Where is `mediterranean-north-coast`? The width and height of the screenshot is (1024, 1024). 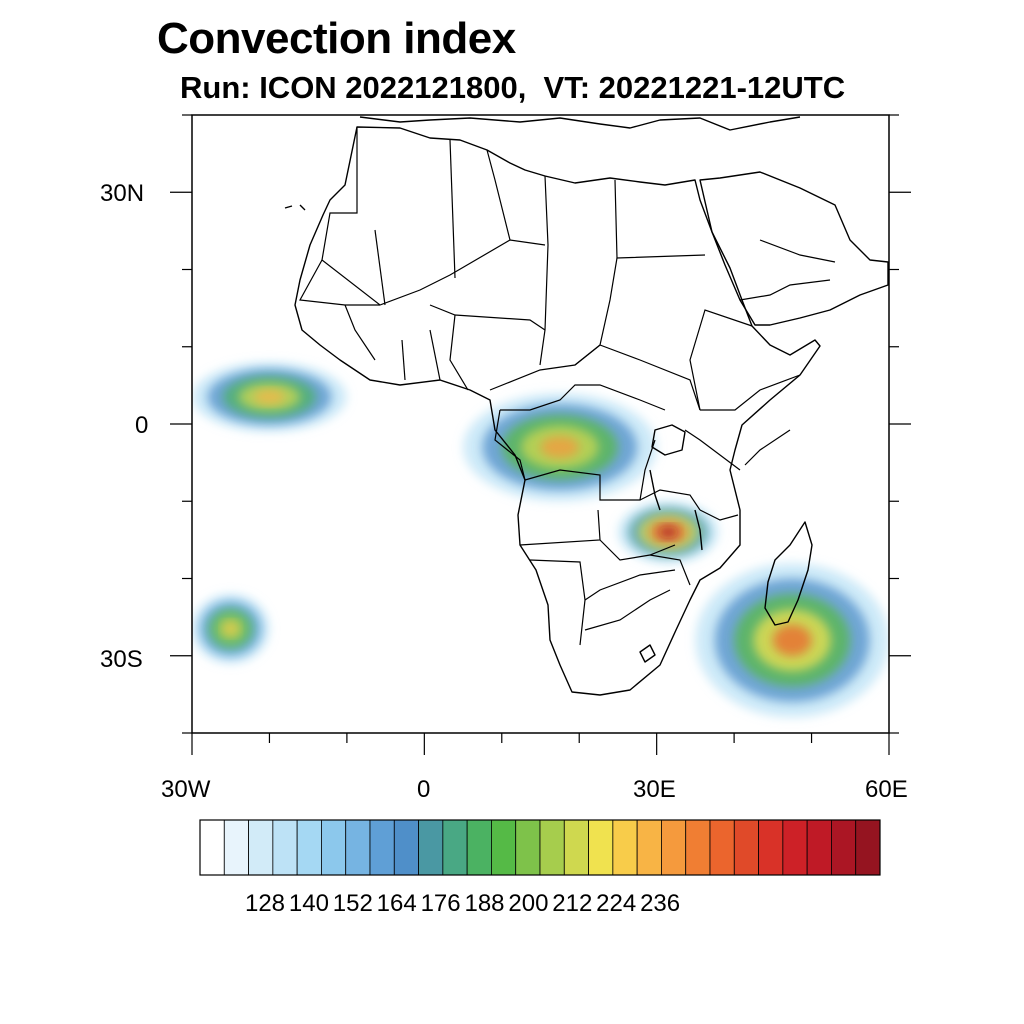
mediterranean-north-coast is located at coordinates (580, 123).